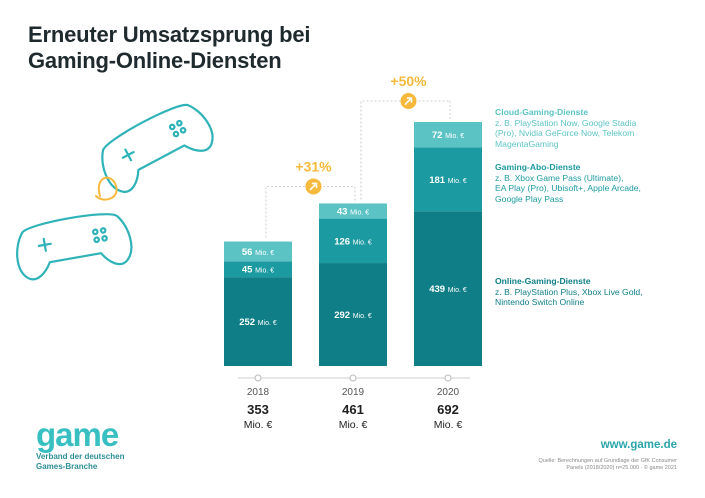  I want to click on legend-abo-line: Google Play Pass, so click(529, 198).